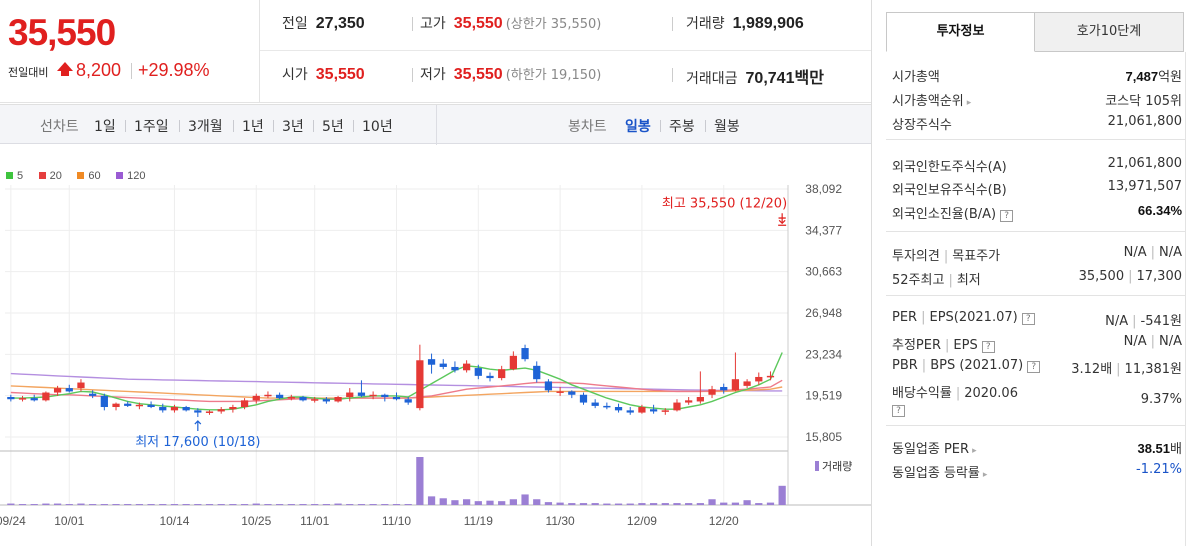  Describe the element at coordinates (916, 77) in the screenshot. I see `market-cap-label: 시가총액` at that location.